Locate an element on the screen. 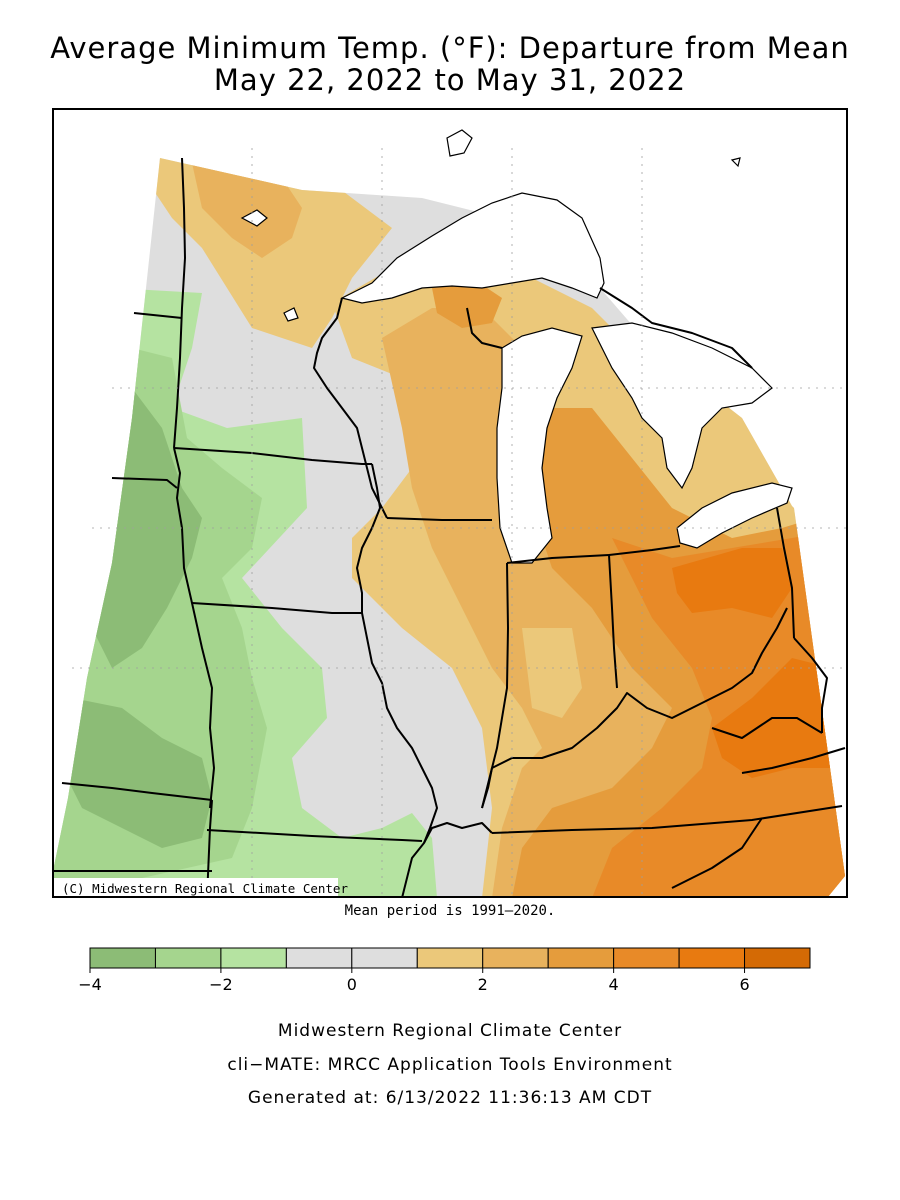 Image resolution: width=900 pixels, height=1200 pixels. lake-erie is located at coordinates (734, 515).